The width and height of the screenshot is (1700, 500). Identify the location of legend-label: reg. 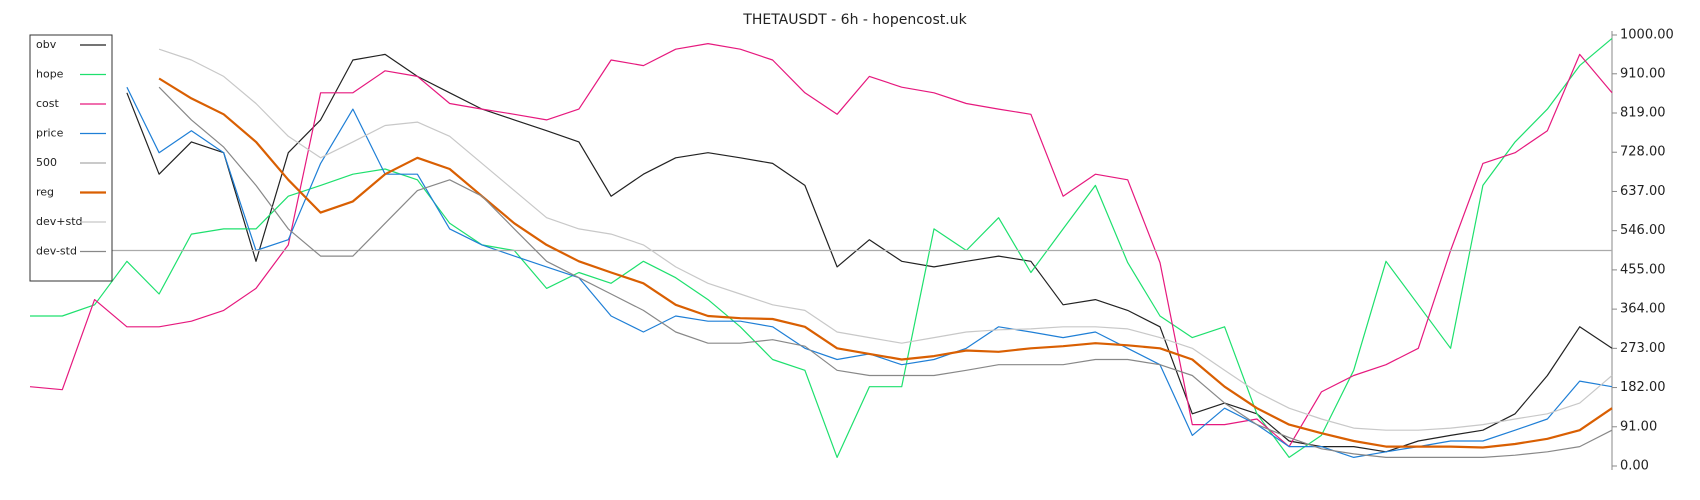
(45, 192).